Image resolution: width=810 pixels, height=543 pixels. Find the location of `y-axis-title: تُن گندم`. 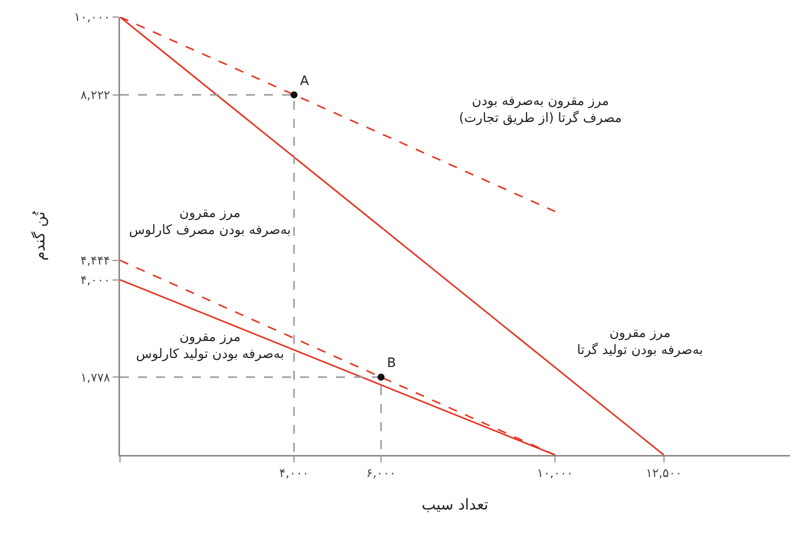

y-axis-title: تُن گندم is located at coordinates (39, 236).